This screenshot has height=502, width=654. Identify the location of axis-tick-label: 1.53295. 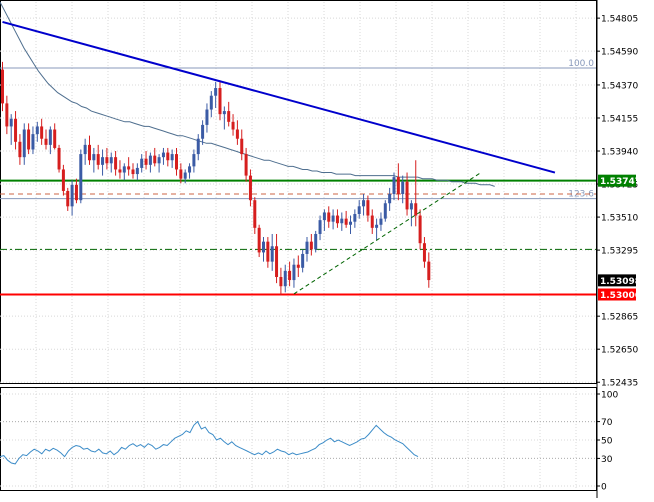
(619, 252).